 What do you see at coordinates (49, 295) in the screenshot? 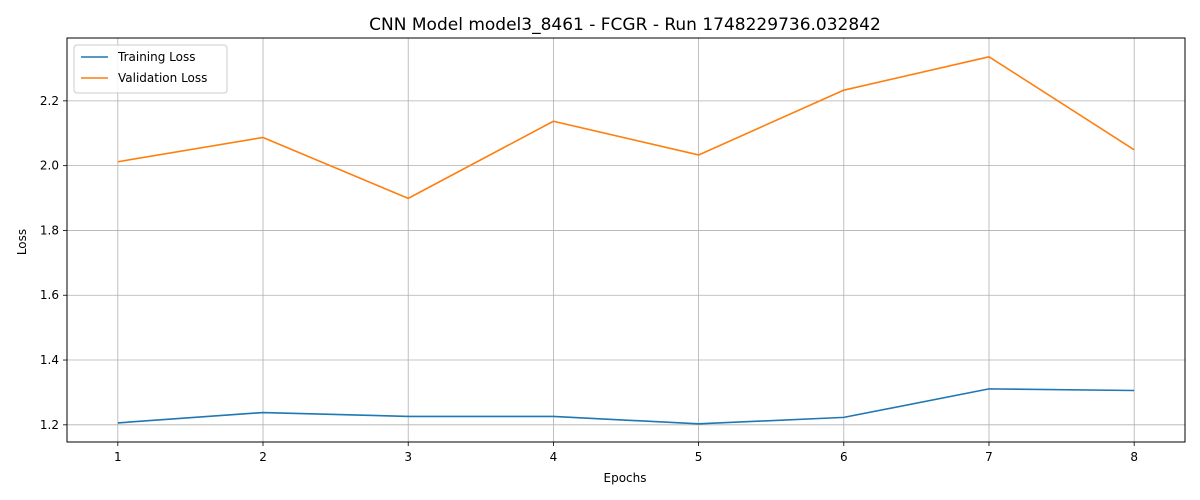
I see `y-tick-label: 1.6` at bounding box center [49, 295].